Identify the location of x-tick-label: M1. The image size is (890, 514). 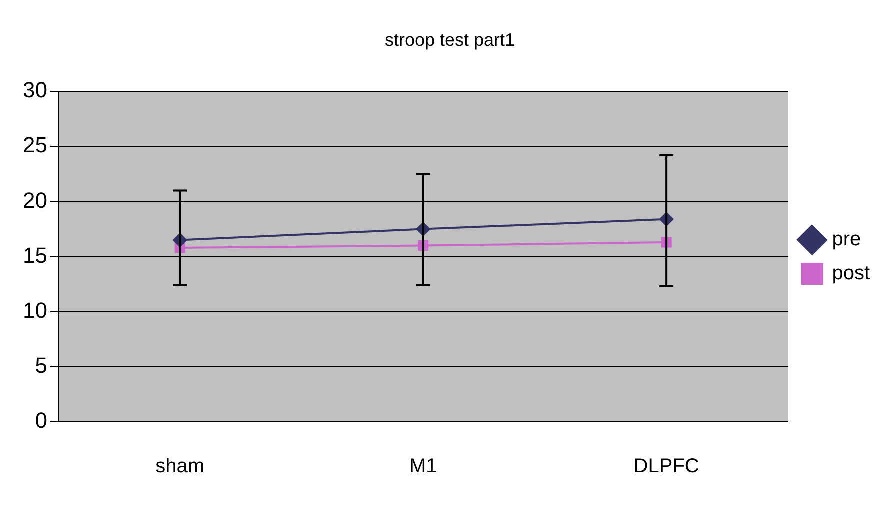
(423, 467).